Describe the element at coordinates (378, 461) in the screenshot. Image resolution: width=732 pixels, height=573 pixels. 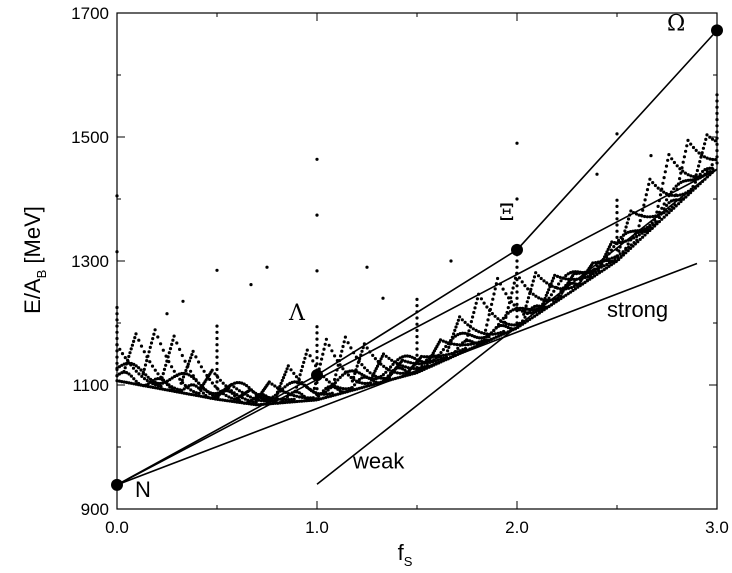
I see `annotation-weak: weak` at that location.